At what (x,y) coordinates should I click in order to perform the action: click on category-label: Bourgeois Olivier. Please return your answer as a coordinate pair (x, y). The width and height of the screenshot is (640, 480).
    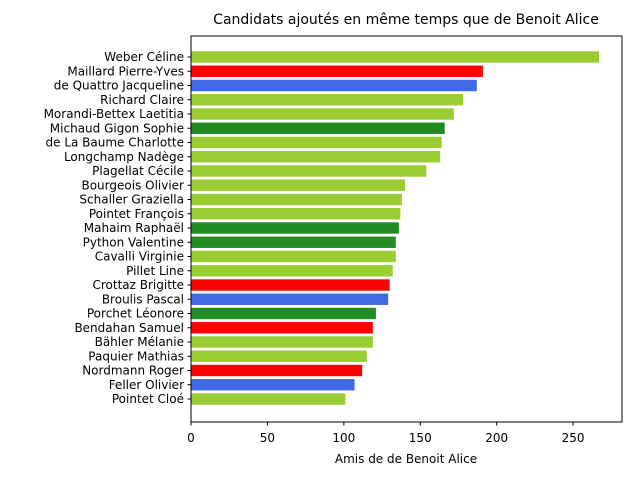
    Looking at the image, I should click on (132, 185).